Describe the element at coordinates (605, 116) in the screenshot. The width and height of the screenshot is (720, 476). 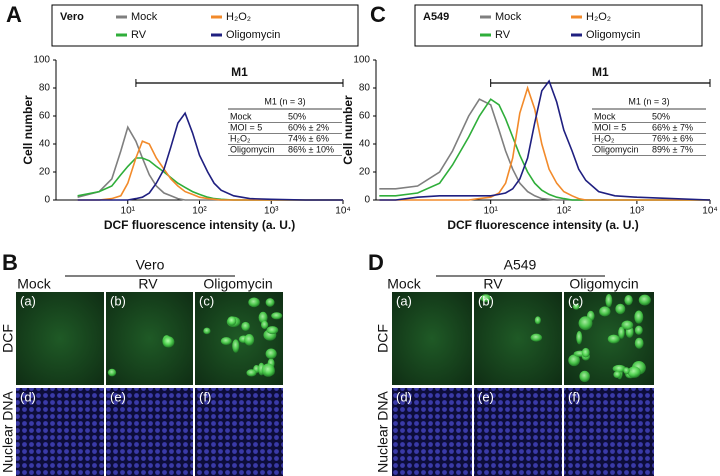
I see `inset-cell: Mock` at that location.